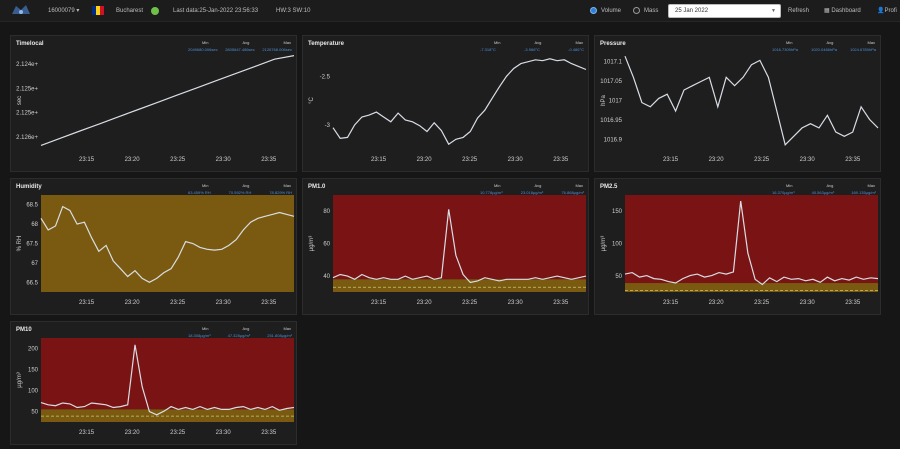  I want to click on flag-stripe-red, so click(102, 10).